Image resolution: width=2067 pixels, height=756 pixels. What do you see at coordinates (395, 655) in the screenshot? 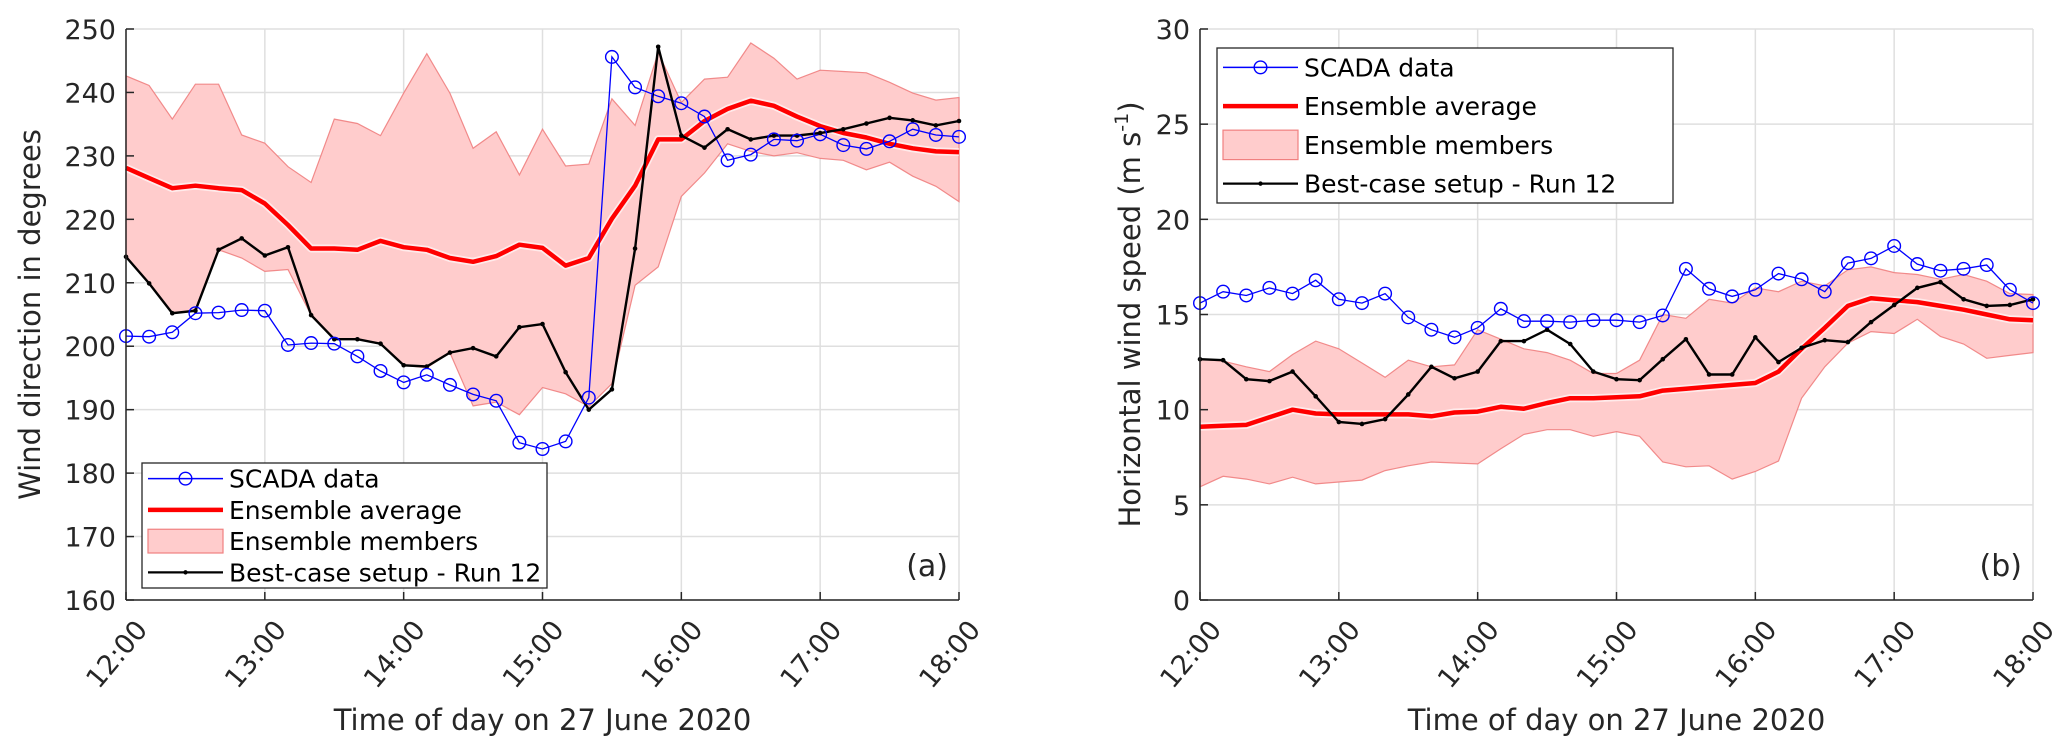
I see `panel-a-x-tick-label: 14:00` at bounding box center [395, 655].